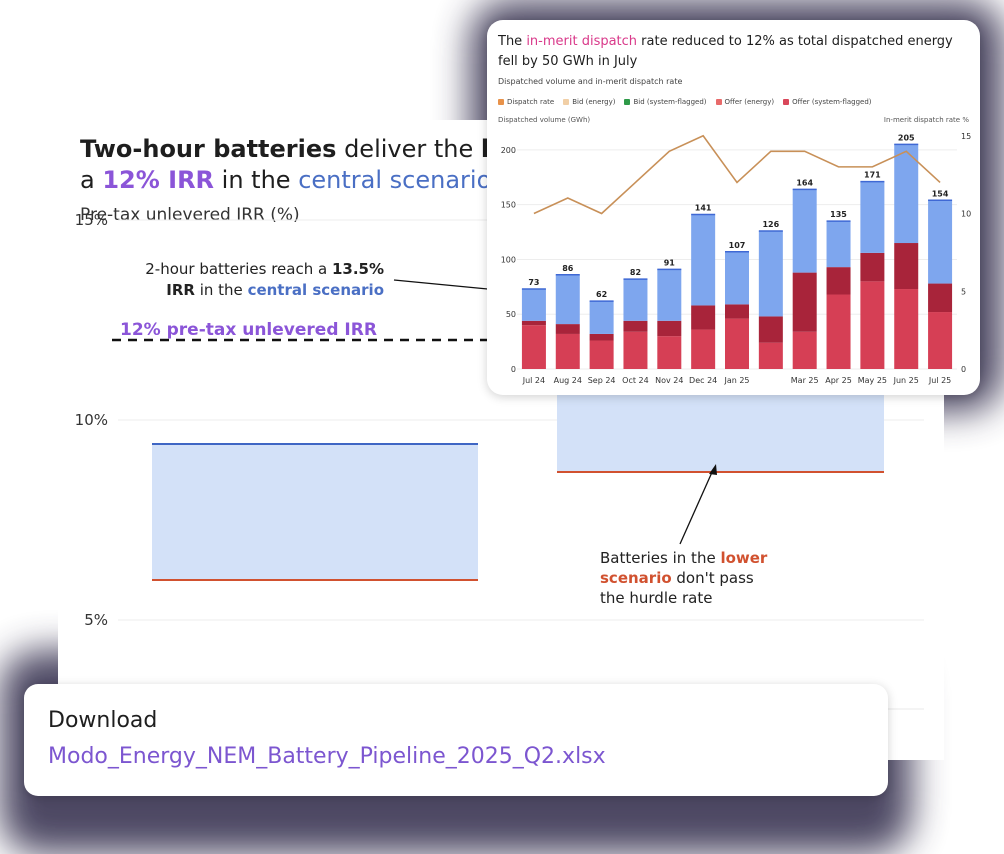  I want to click on x-tick-label: Oct 24, so click(635, 380).